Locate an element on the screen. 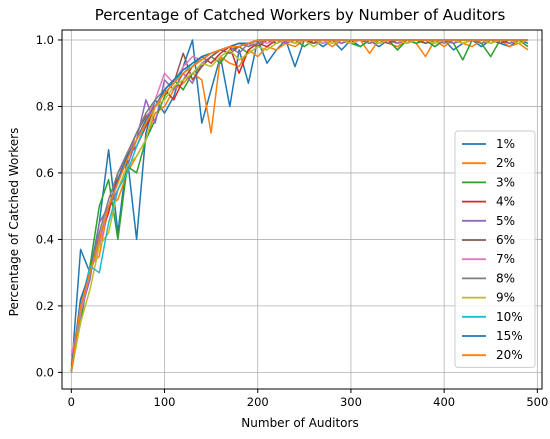 The width and height of the screenshot is (550, 439). y-tick-label: 0.4 is located at coordinates (45, 239).